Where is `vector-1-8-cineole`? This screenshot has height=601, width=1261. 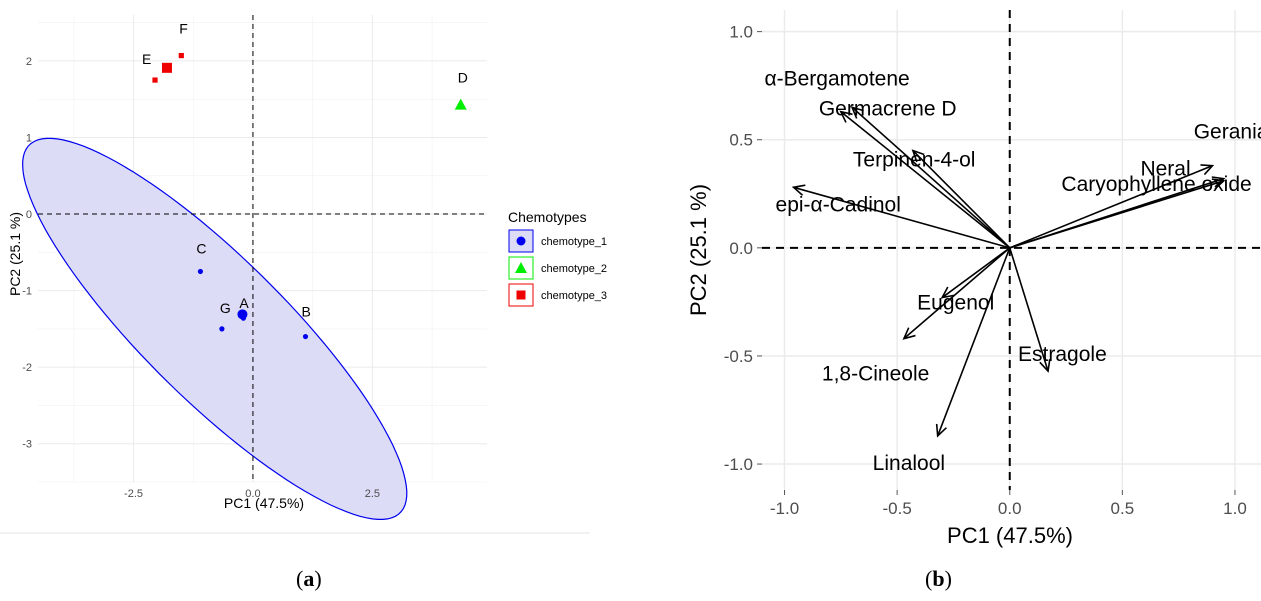 vector-1-8-cineole is located at coordinates (957, 293).